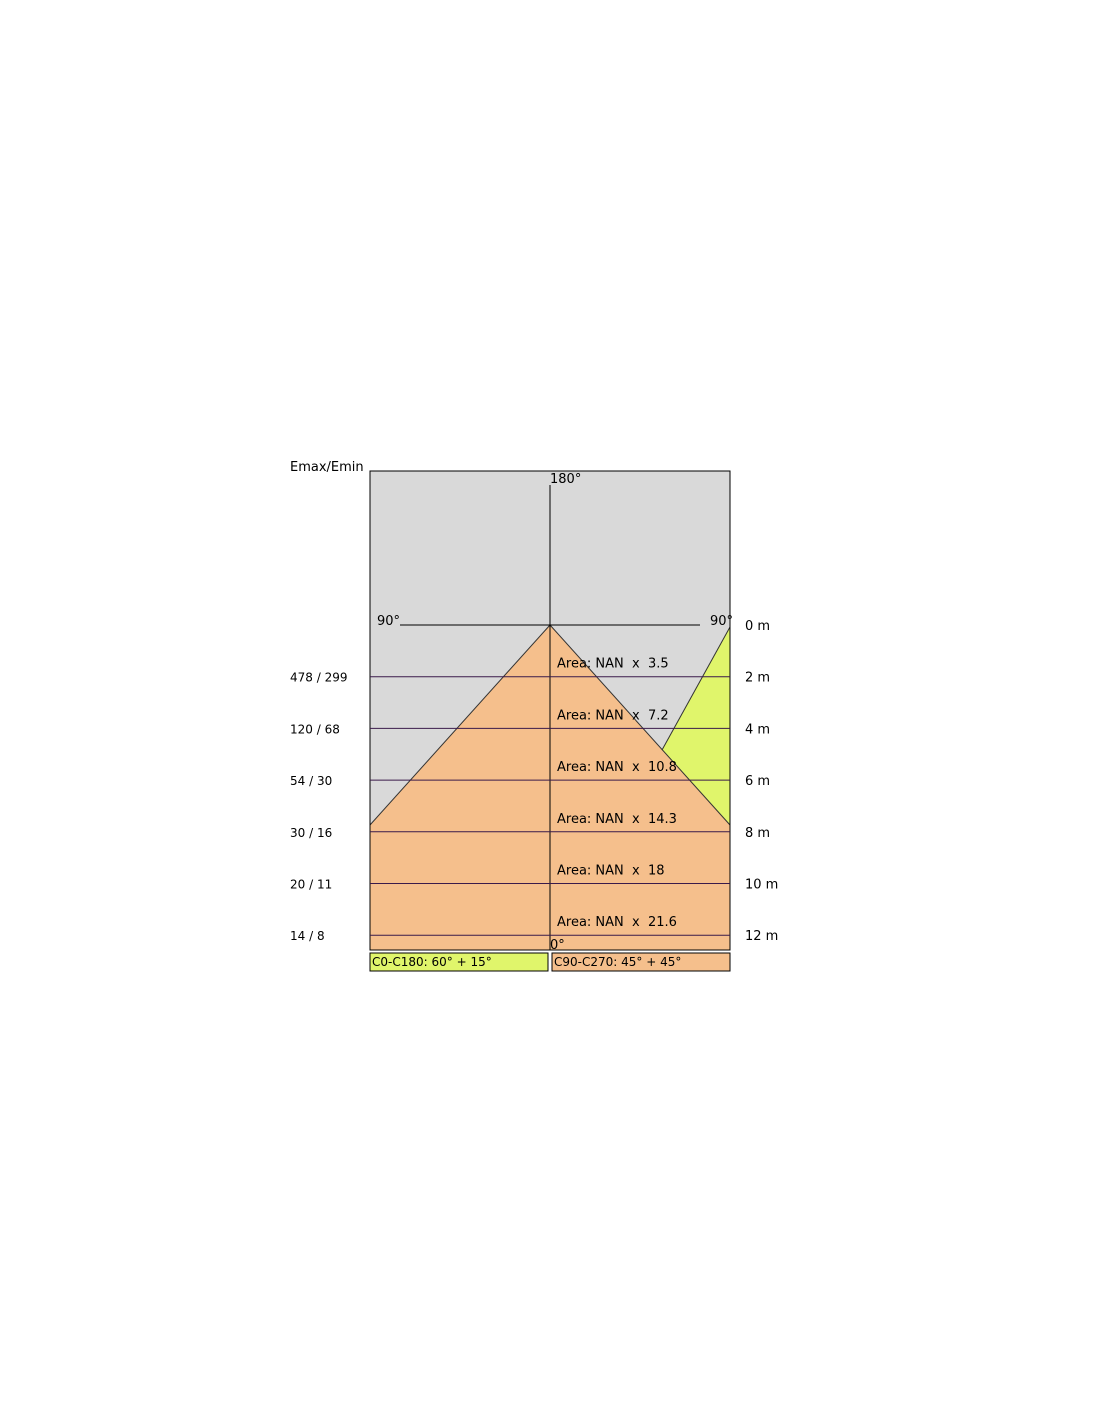  What do you see at coordinates (617, 962) in the screenshot?
I see `legend-label: C90-C270: 45° + 45°` at bounding box center [617, 962].